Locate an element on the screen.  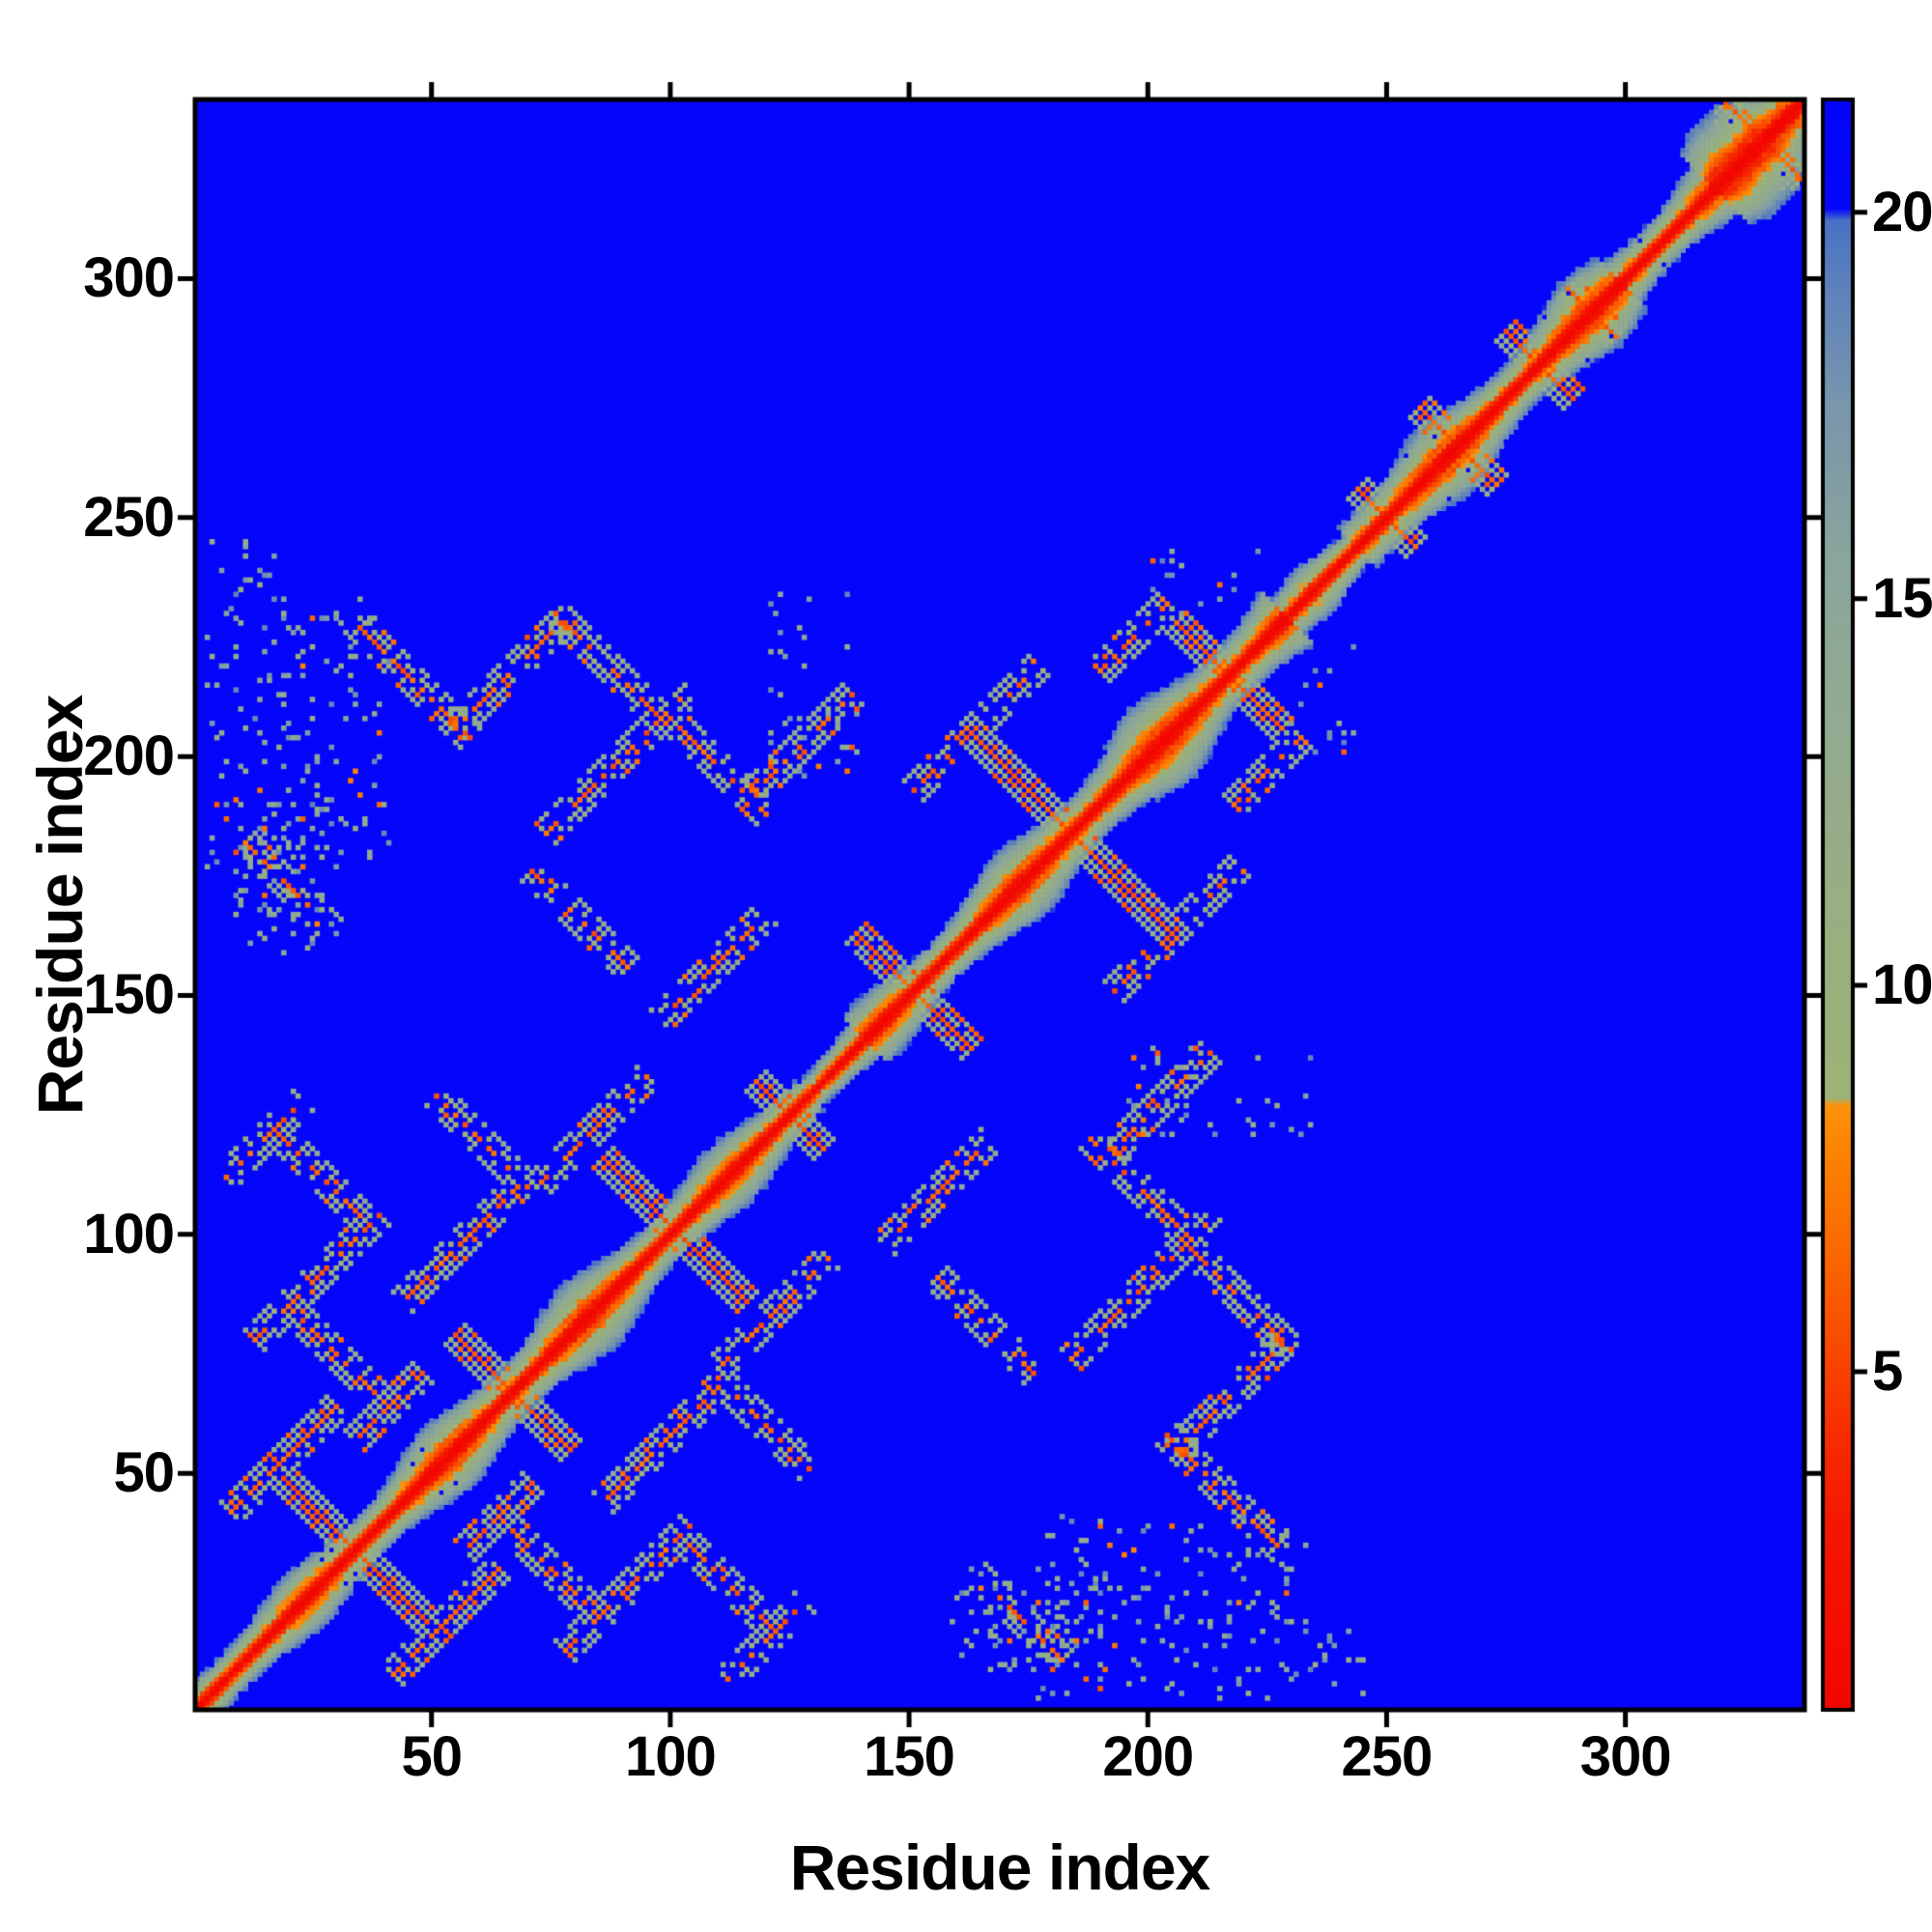
colorbar-tick-label: 10 is located at coordinates (1902, 984).